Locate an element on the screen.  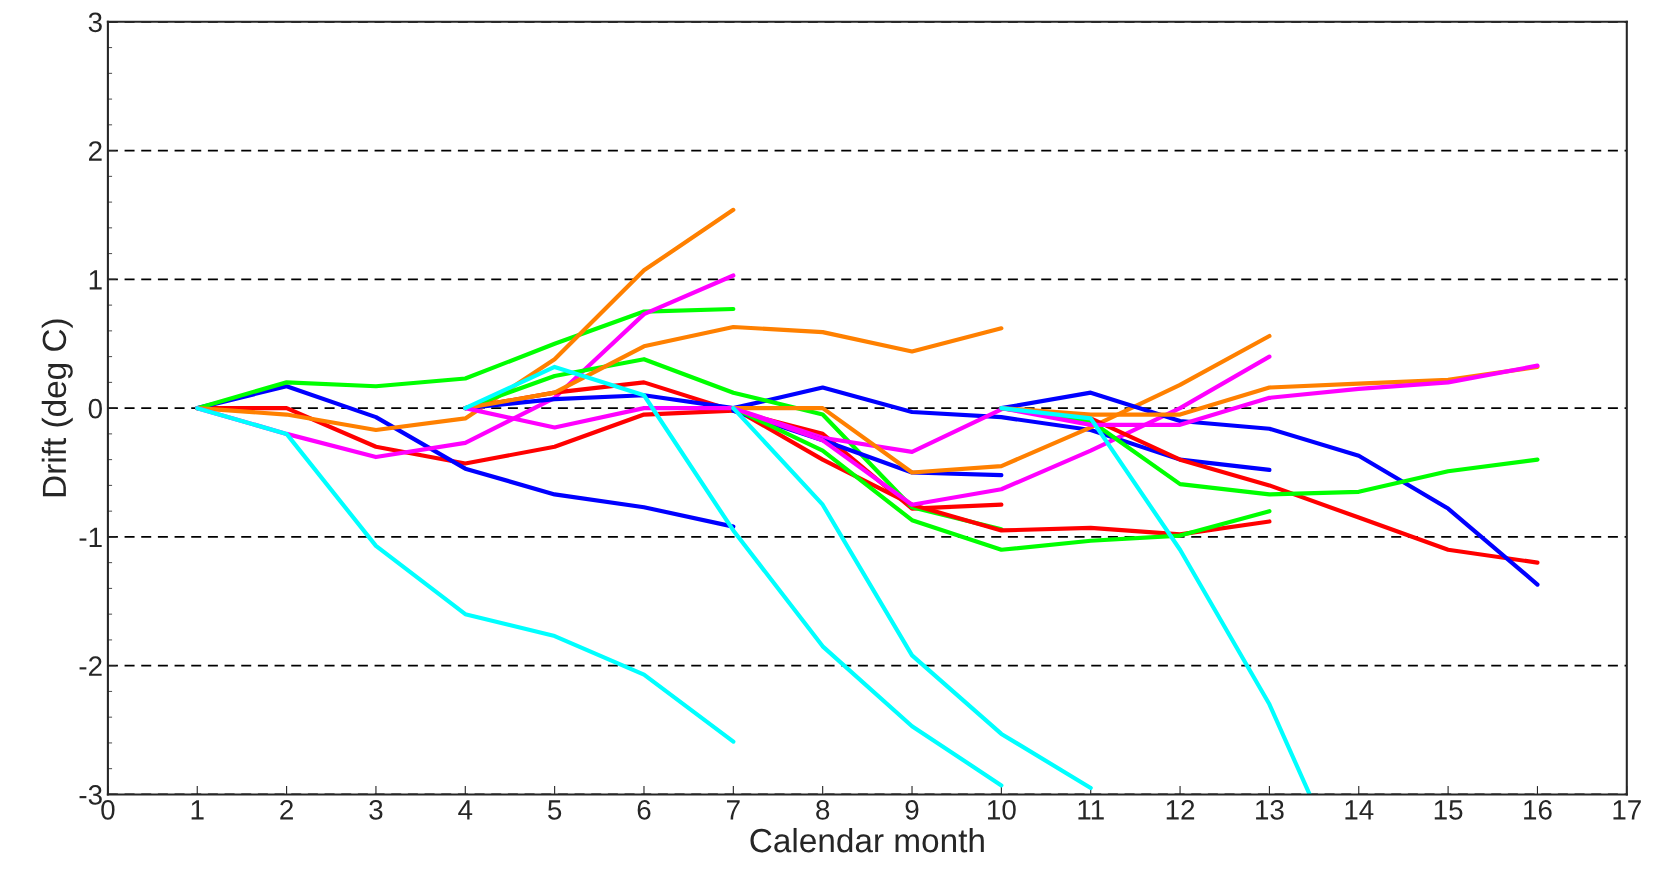
x-tick-label: 17 is located at coordinates (1627, 810).